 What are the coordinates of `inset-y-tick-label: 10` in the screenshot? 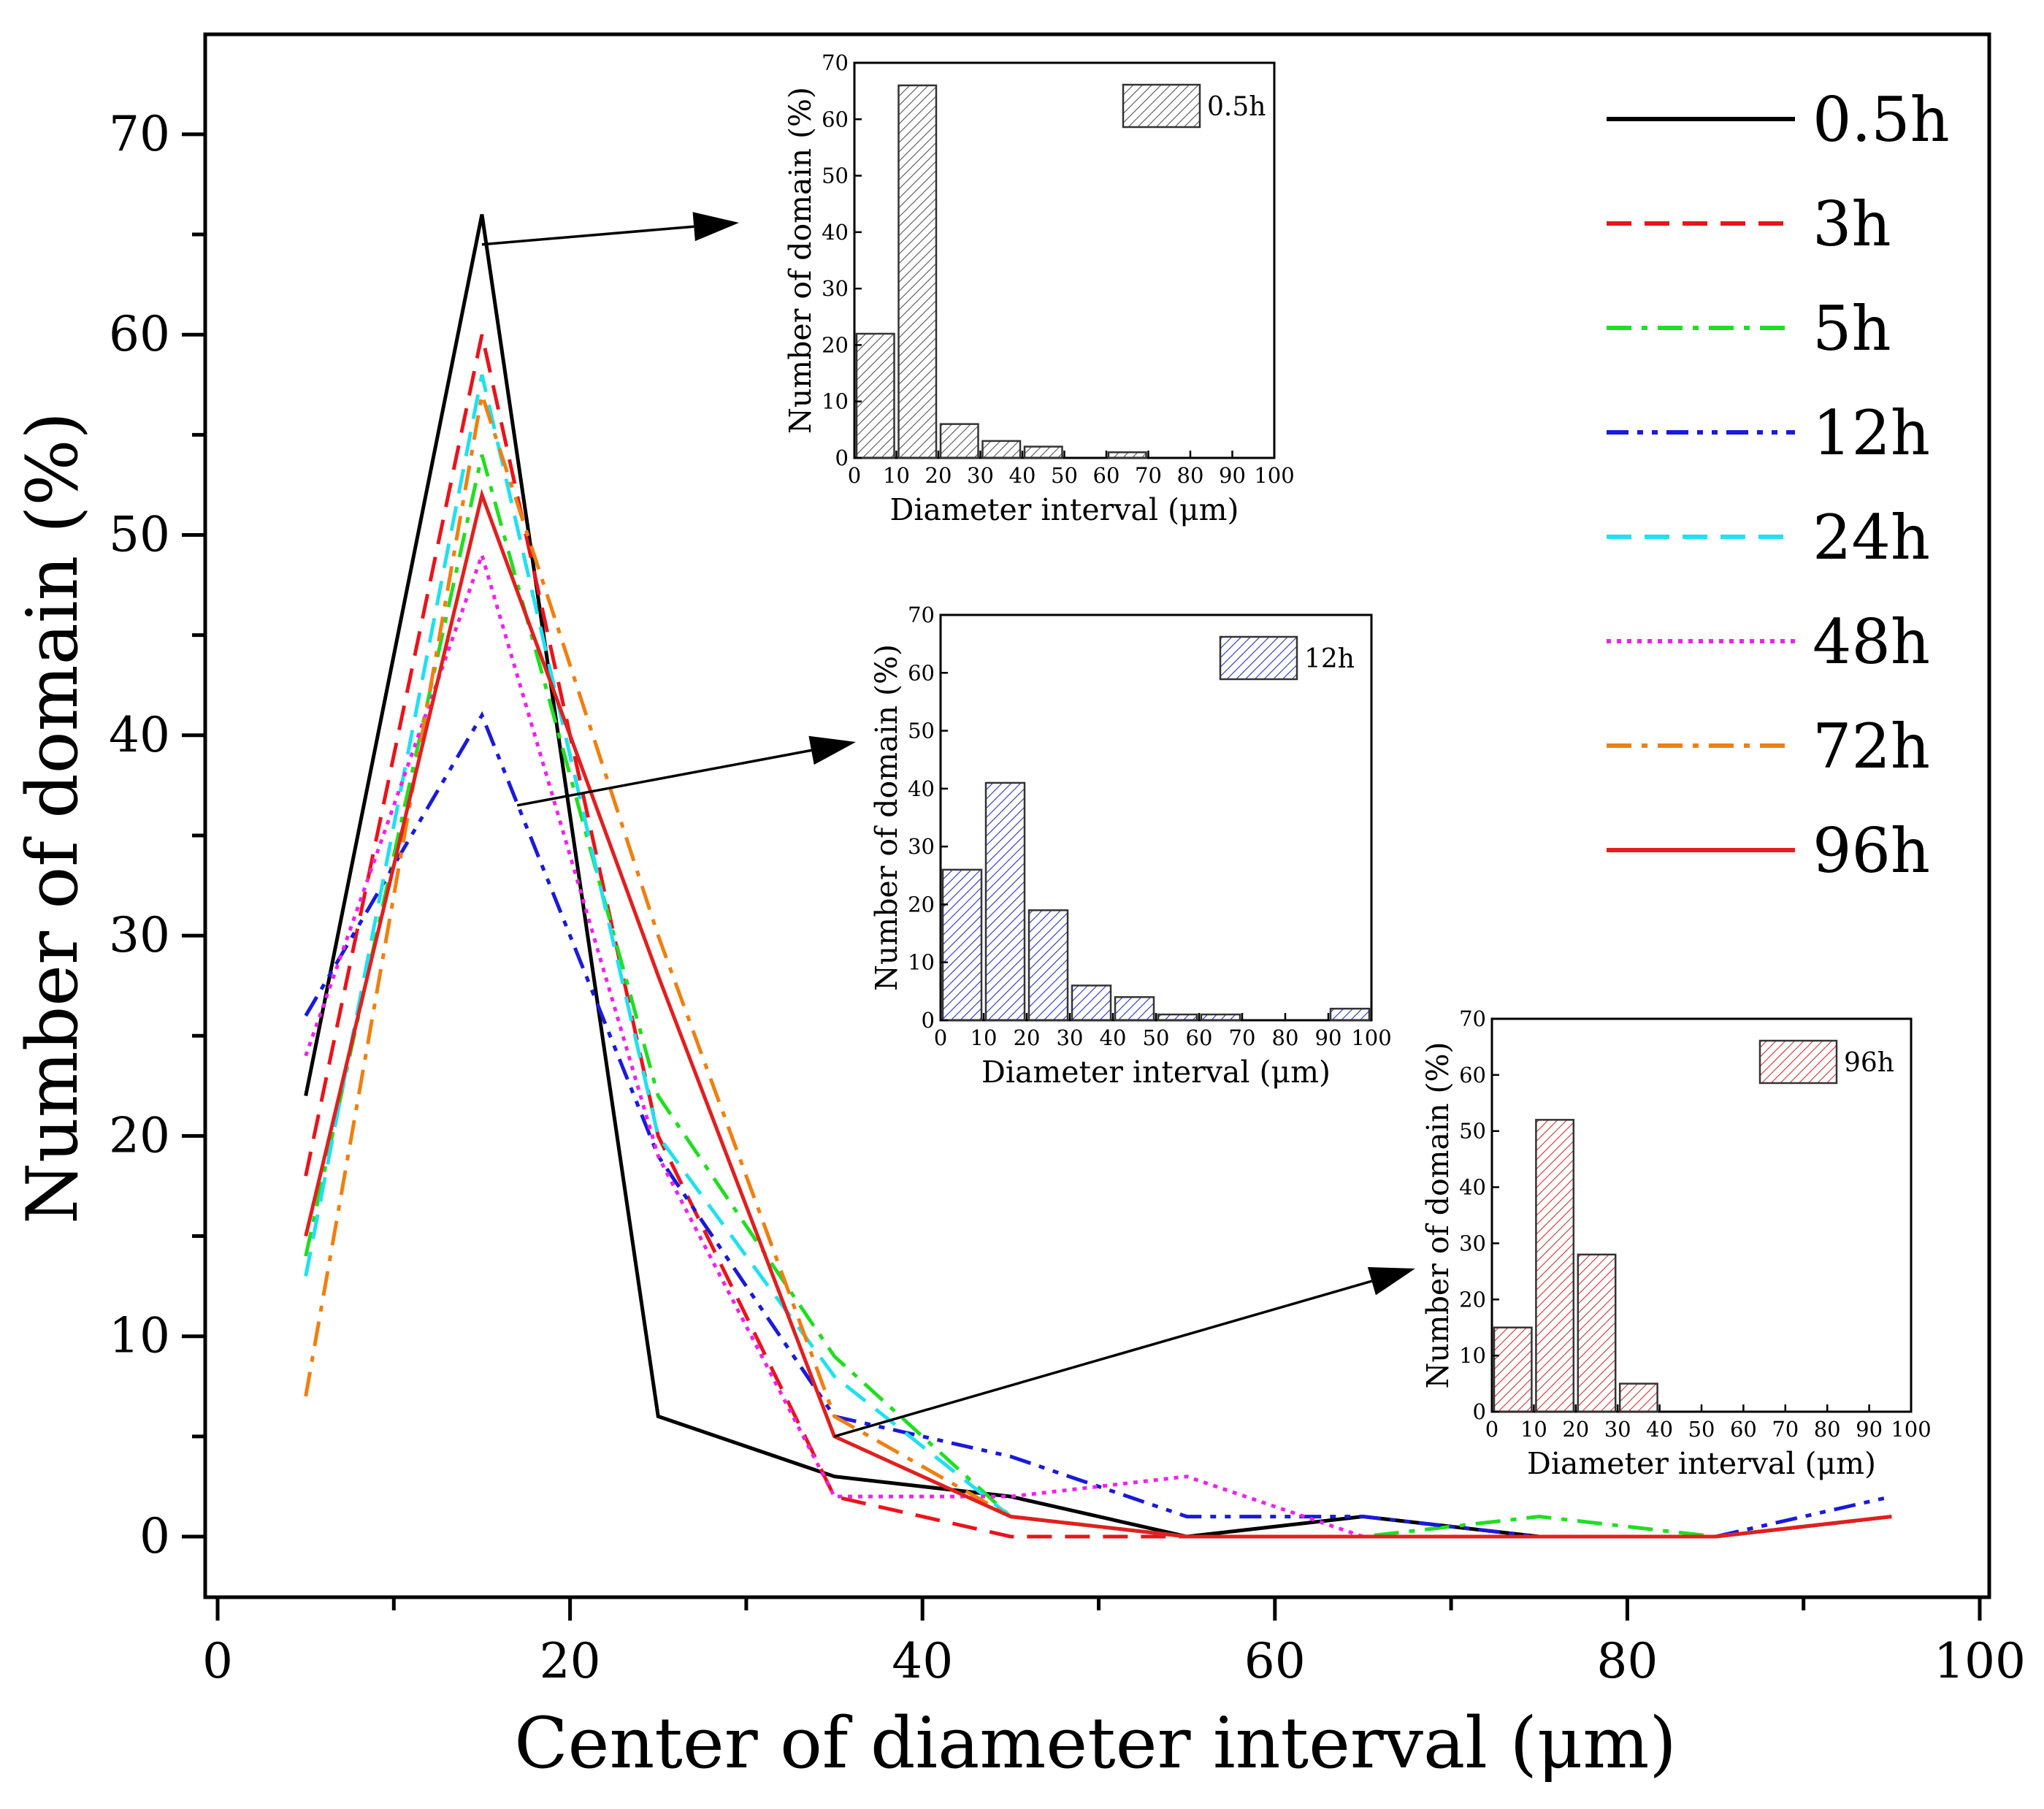 It's located at (921, 962).